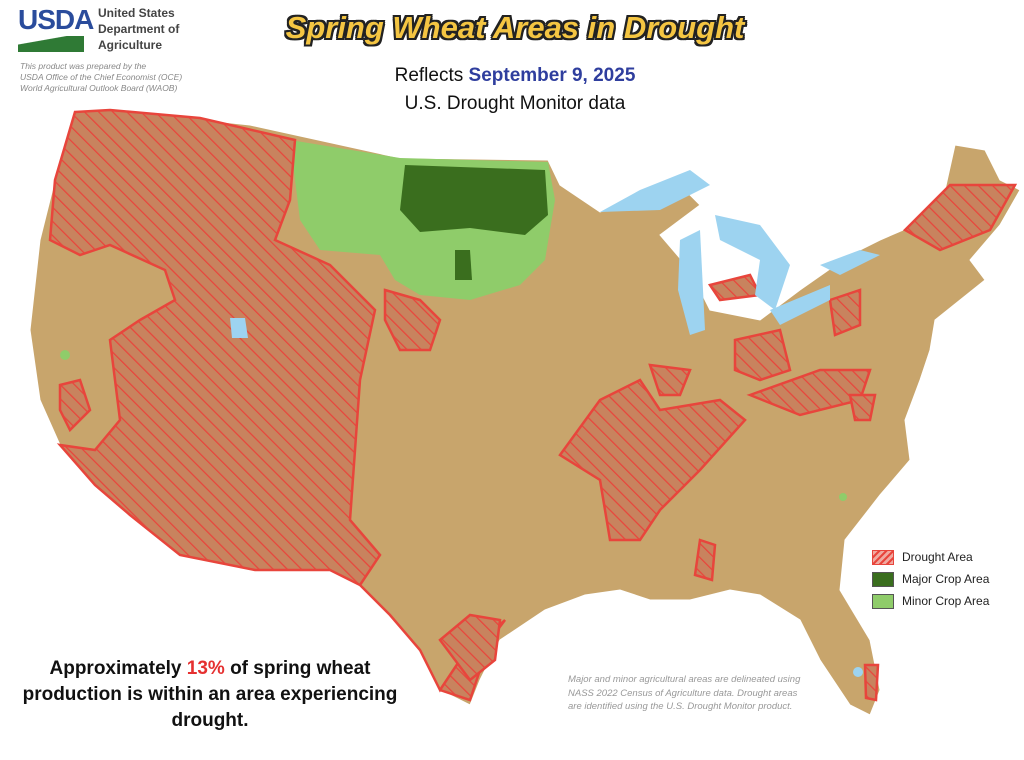 The height and width of the screenshot is (760, 1024). Describe the element at coordinates (515, 27) in the screenshot. I see `map-title: Spring Wheat Areas in Drought` at that location.